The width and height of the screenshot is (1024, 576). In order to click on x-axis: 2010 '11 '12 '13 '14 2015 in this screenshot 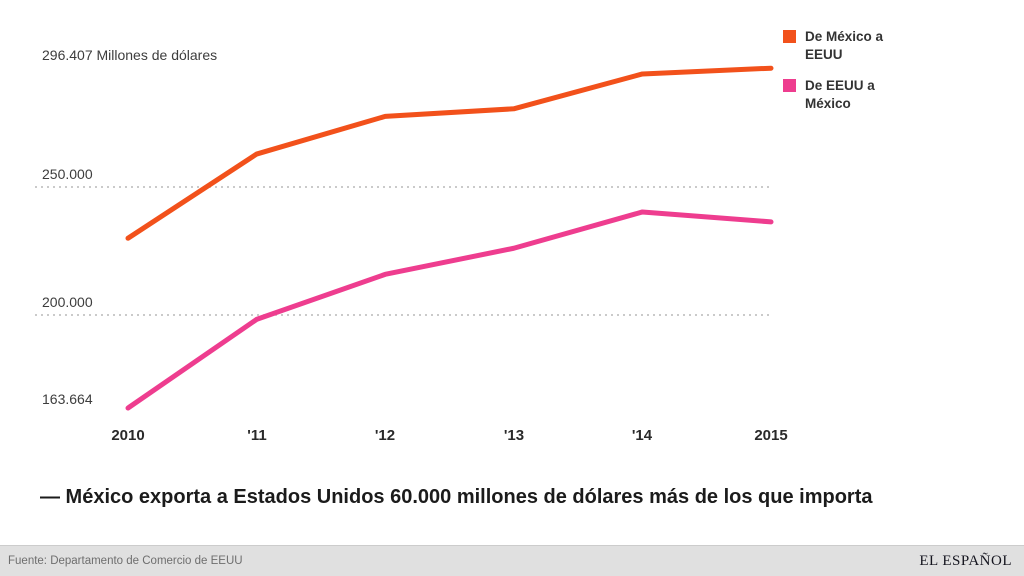, I will do `click(512, 438)`.